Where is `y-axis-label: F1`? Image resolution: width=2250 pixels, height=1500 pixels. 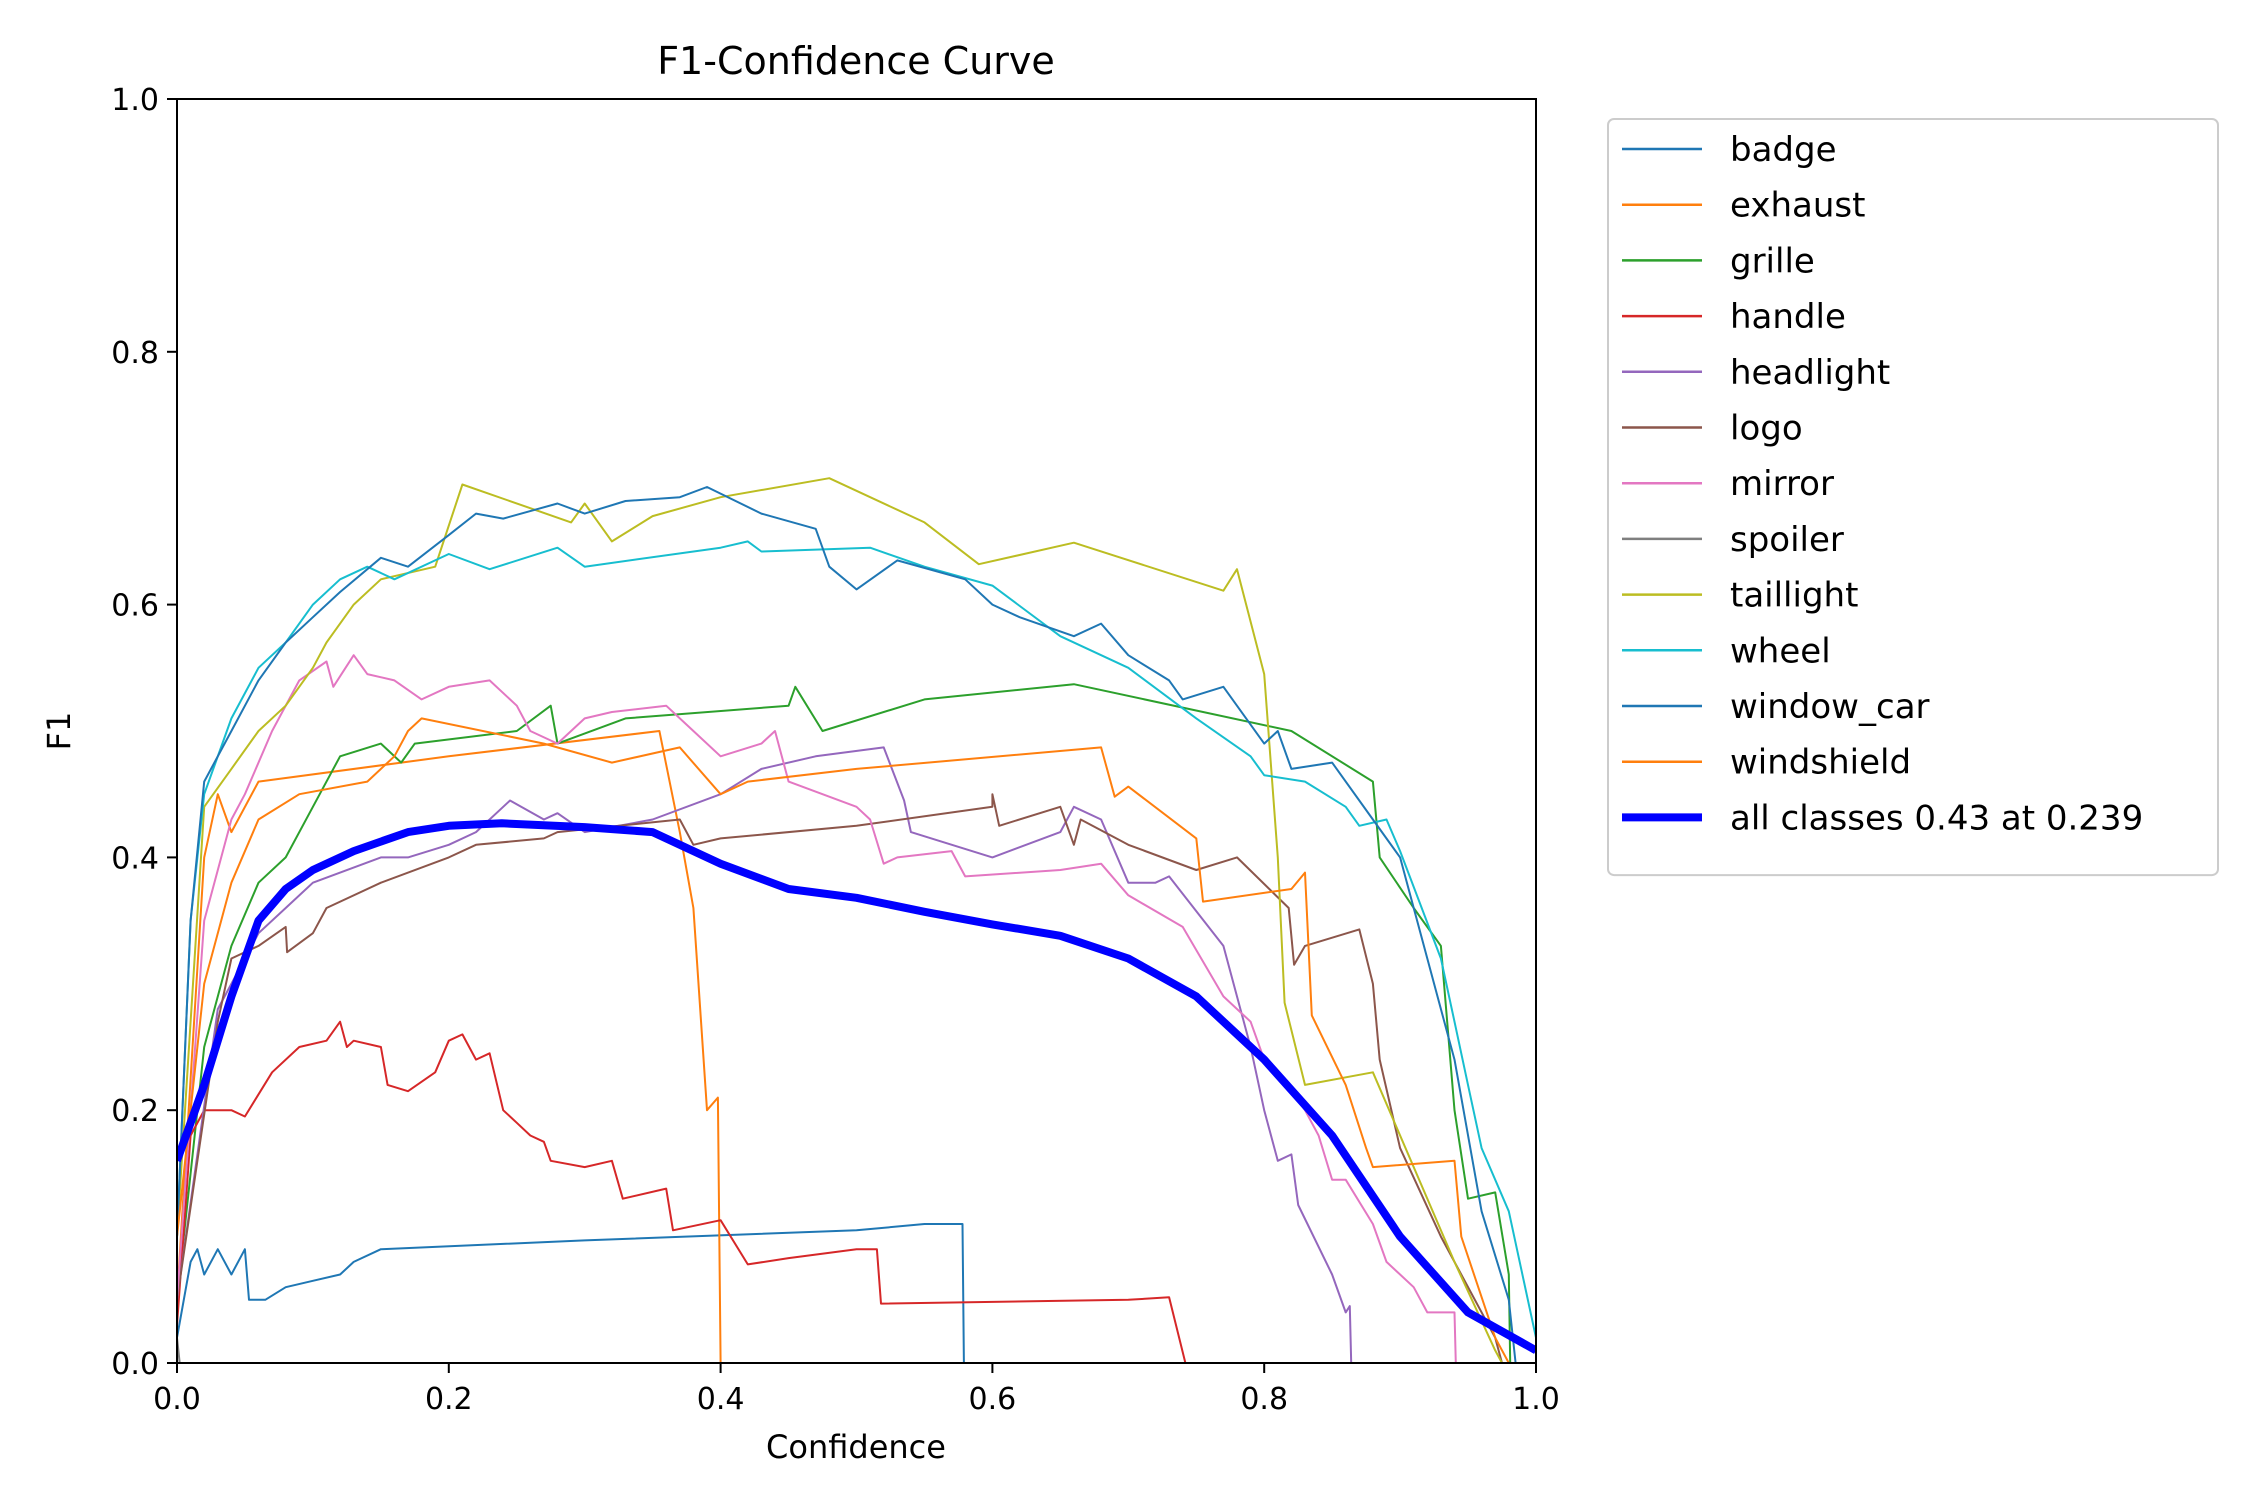
y-axis-label: F1 is located at coordinates (59, 731).